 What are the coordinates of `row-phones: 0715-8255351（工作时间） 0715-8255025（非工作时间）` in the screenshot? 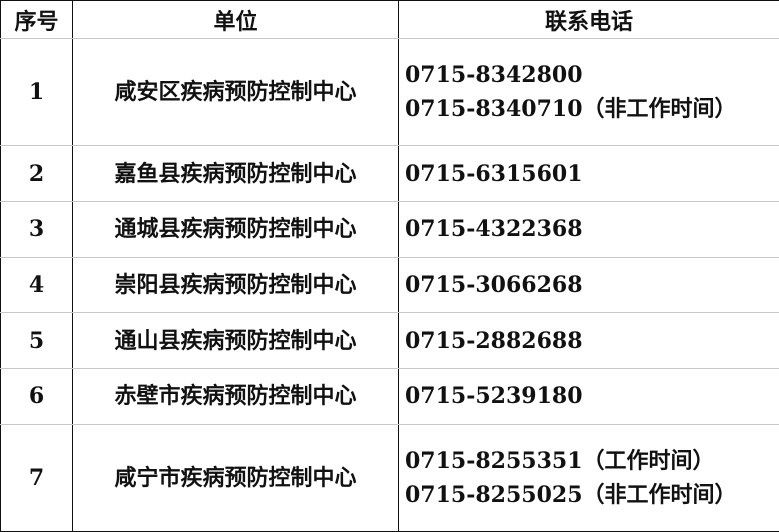 It's located at (588, 477).